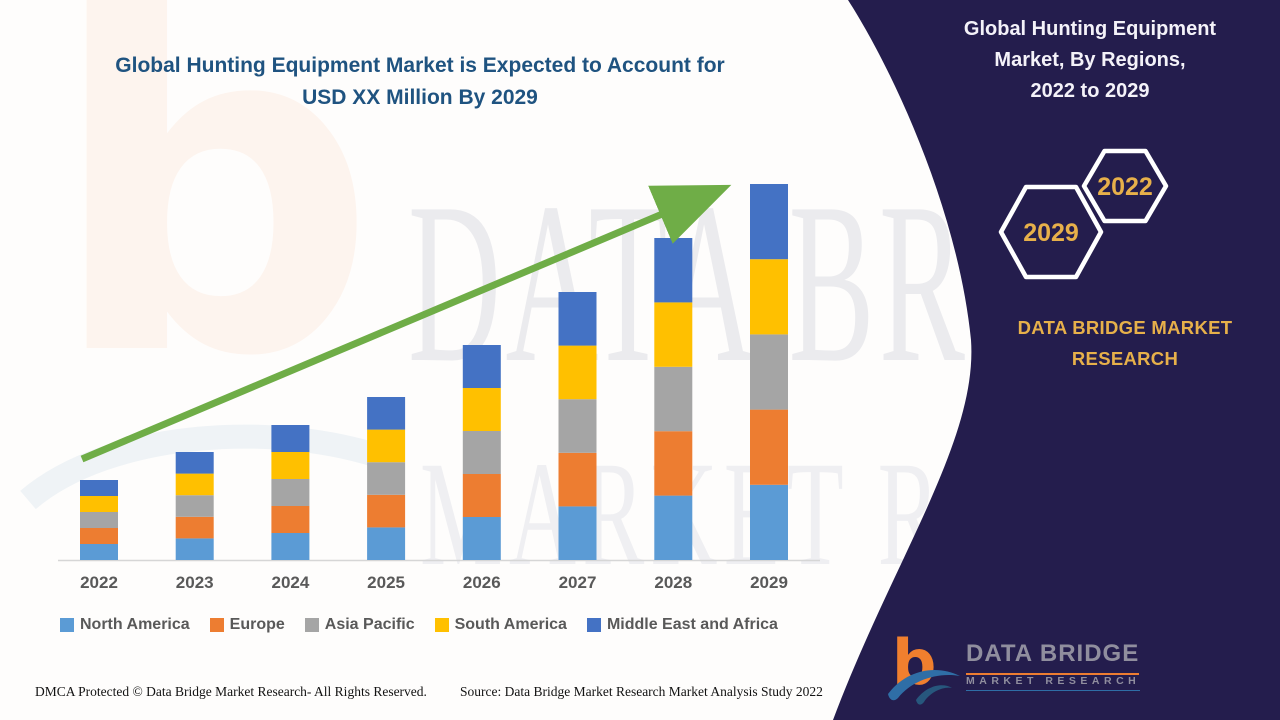  What do you see at coordinates (1053, 657) in the screenshot?
I see `dbmr-logo-name: DATA BRIDGE` at bounding box center [1053, 657].